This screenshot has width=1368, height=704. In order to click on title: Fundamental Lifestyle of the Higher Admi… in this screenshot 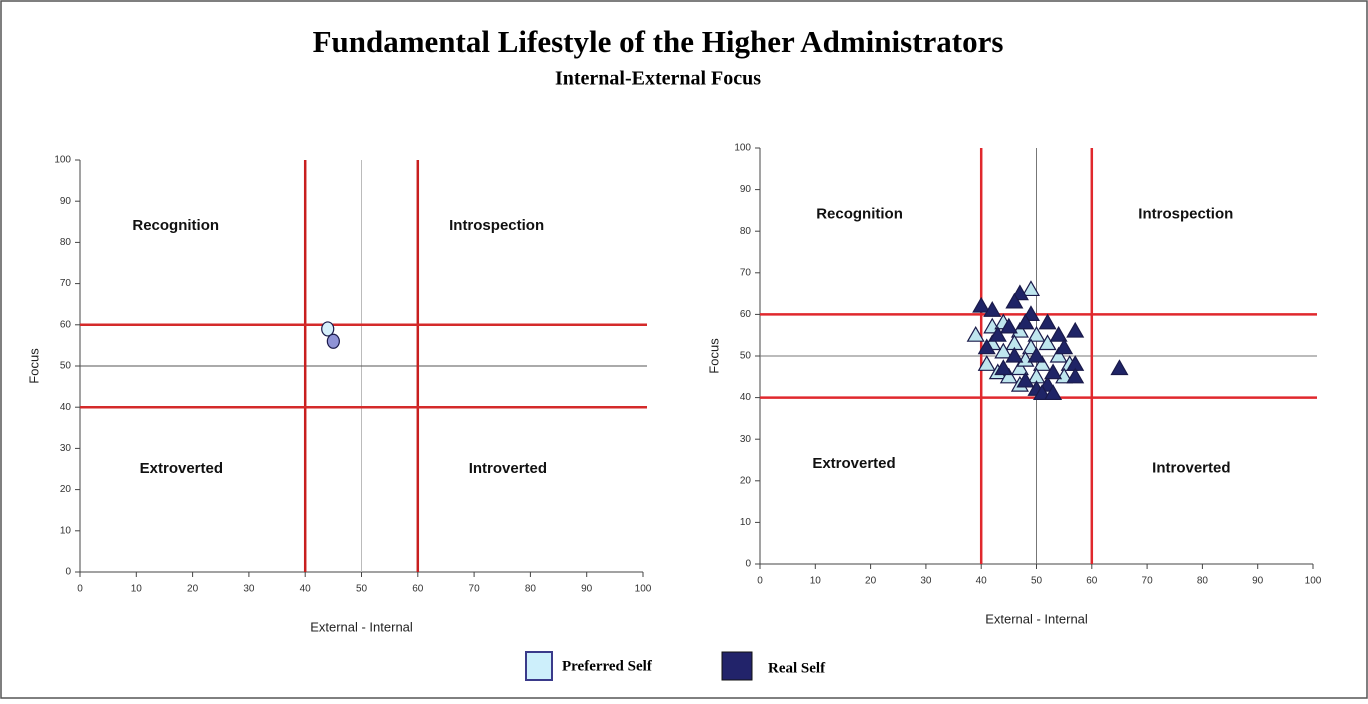, I will do `click(658, 41)`.